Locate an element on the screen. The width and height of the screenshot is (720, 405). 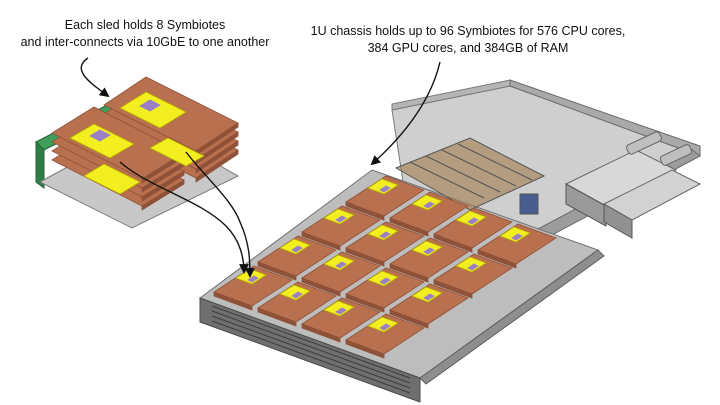
psu-1-front is located at coordinates (586, 205).